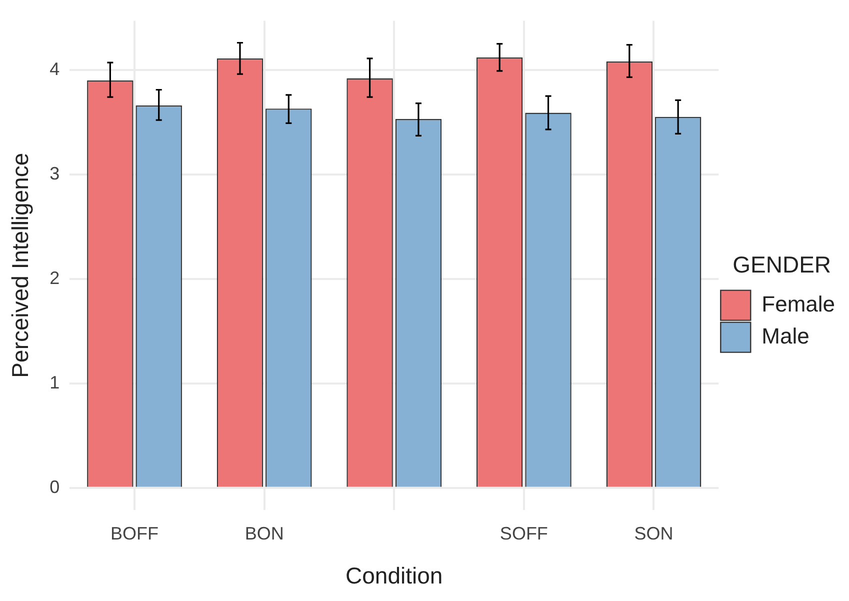 Image resolution: width=849 pixels, height=601 pixels. What do you see at coordinates (55, 382) in the screenshot?
I see `y-tick-label: 1` at bounding box center [55, 382].